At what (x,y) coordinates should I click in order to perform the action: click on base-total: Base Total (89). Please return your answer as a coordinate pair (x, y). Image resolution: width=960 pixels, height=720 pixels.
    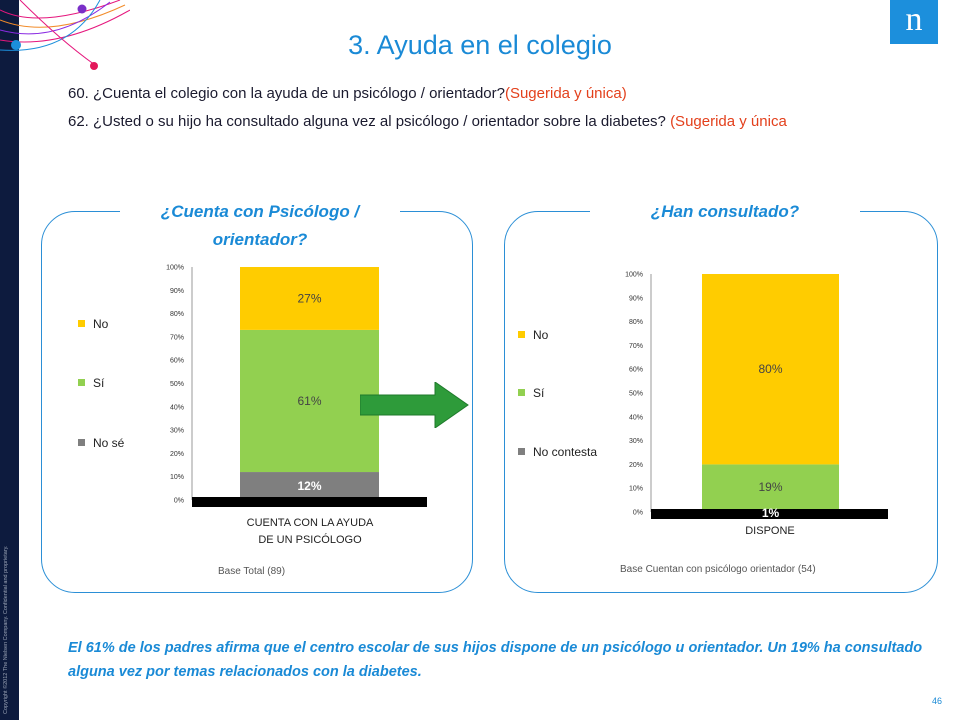
    Looking at the image, I should click on (252, 571).